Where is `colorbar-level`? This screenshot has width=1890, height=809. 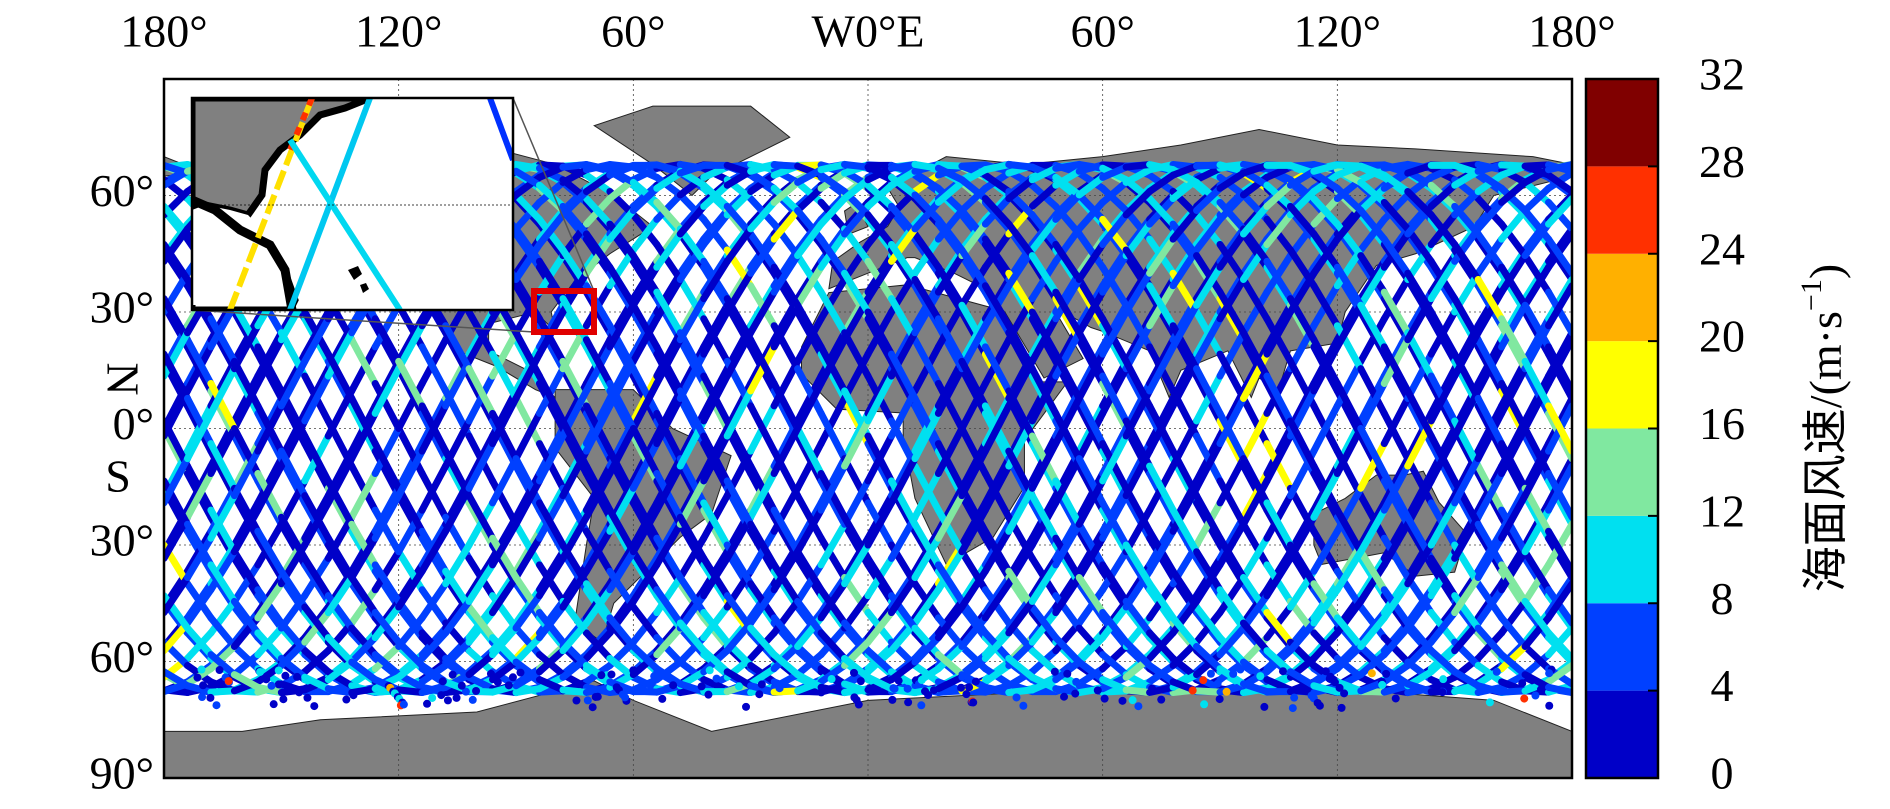
colorbar-level is located at coordinates (1622, 210).